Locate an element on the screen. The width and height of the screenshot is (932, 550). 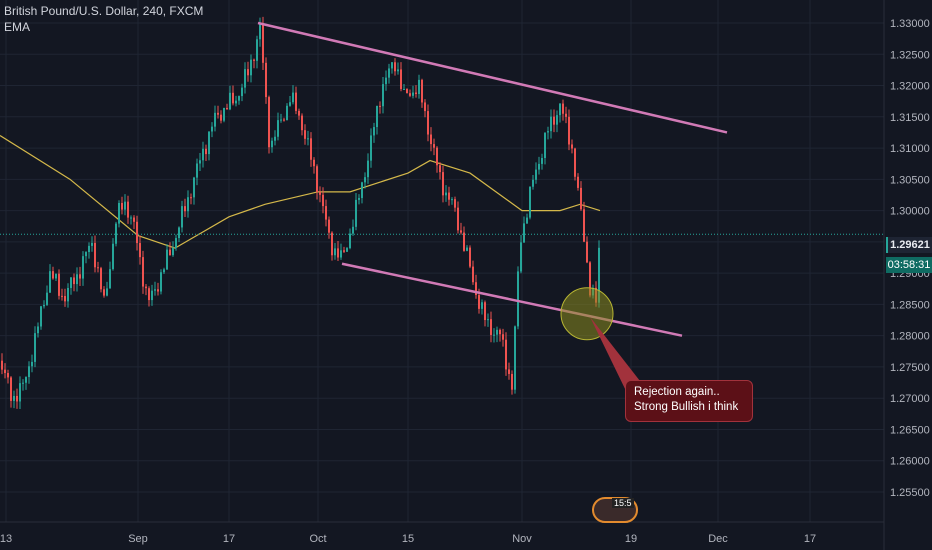
price-tick-label: 1.28000 is located at coordinates (910, 337).